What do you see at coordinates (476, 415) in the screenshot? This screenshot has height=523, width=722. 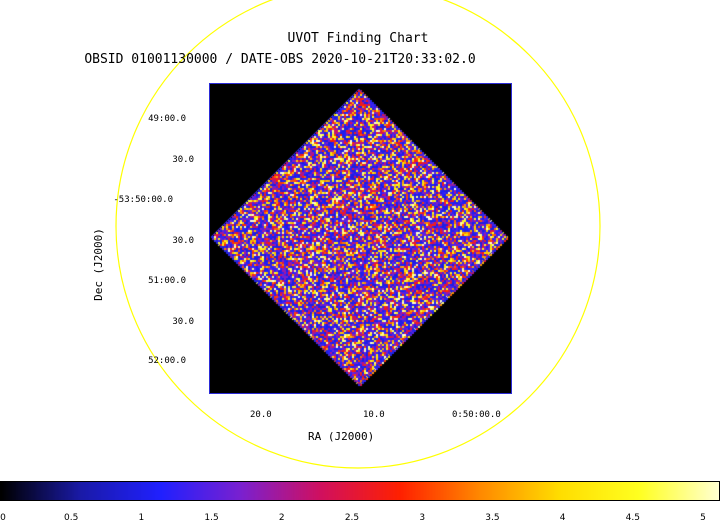 I see `x-tick-label: 0:50:00.0` at bounding box center [476, 415].